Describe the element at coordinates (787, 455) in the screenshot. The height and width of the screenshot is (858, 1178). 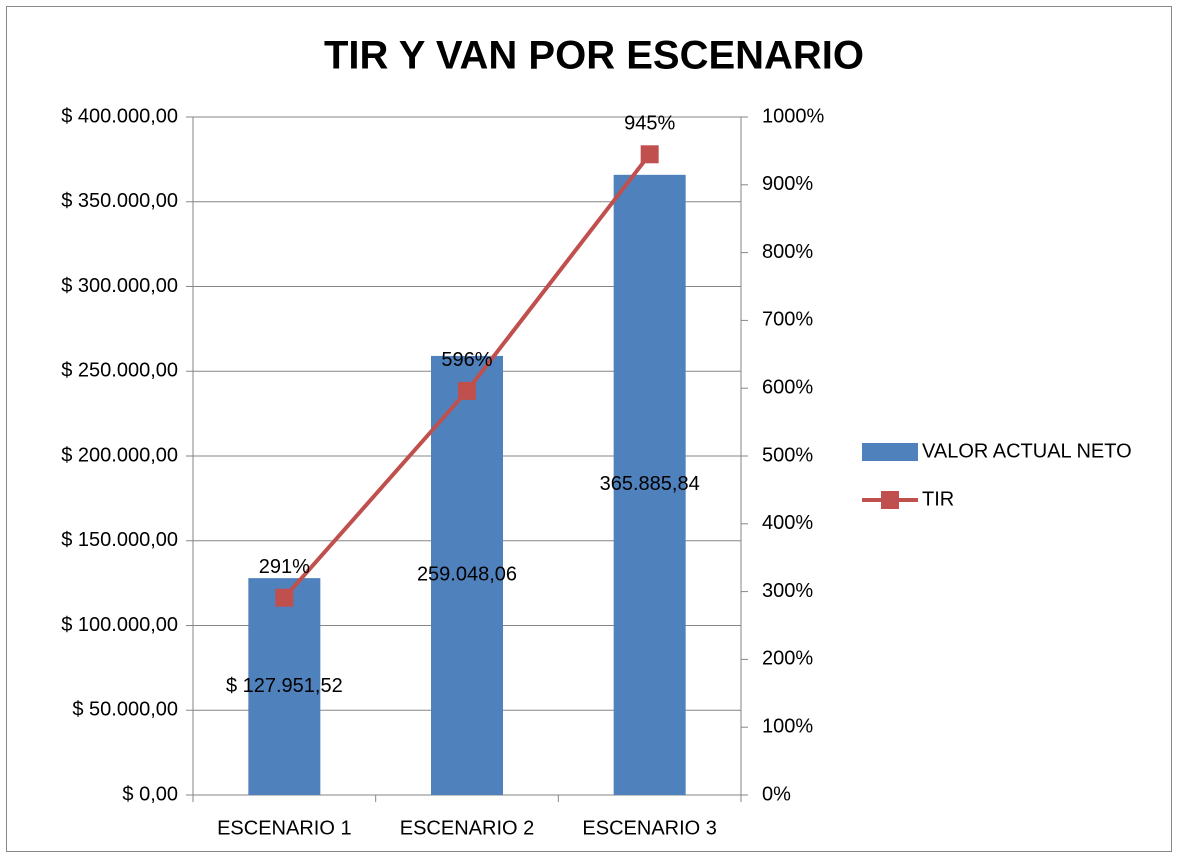
I see `y2-tick-label: 500%` at that location.